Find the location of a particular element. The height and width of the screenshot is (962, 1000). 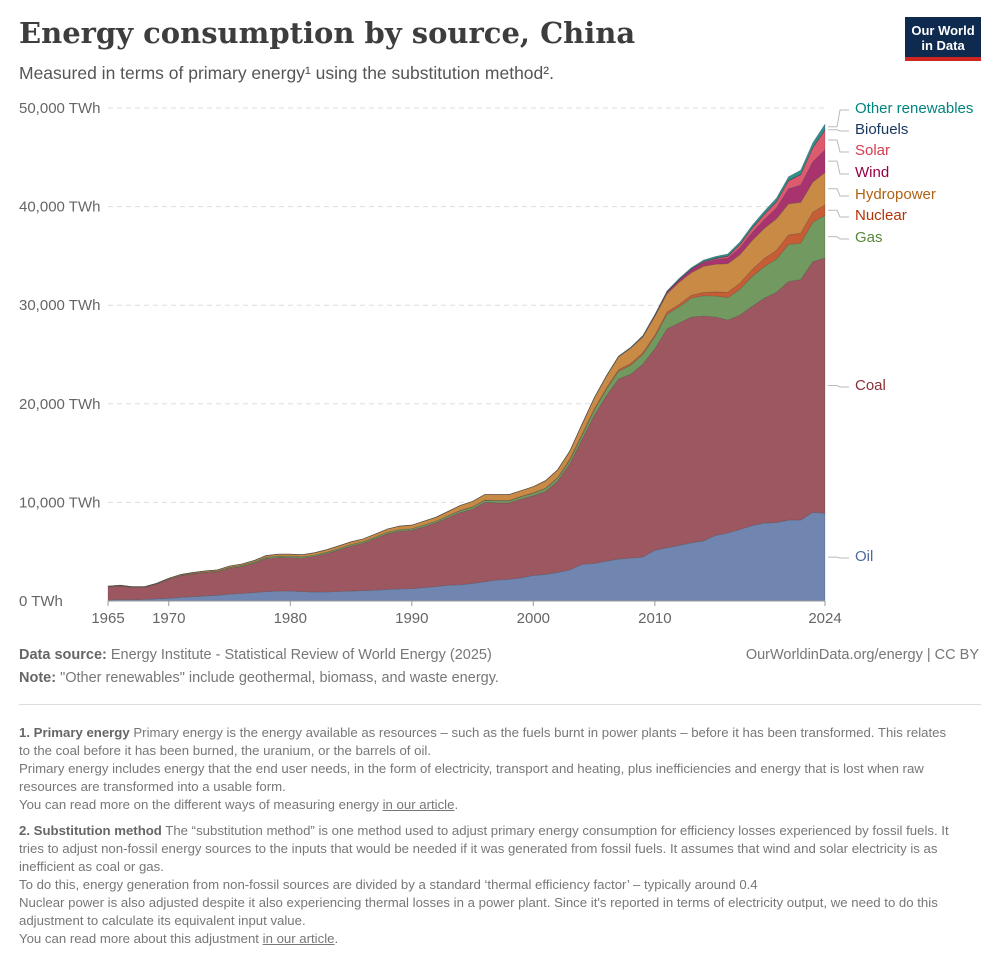

legend-label-nuclear: Nuclear is located at coordinates (881, 215).